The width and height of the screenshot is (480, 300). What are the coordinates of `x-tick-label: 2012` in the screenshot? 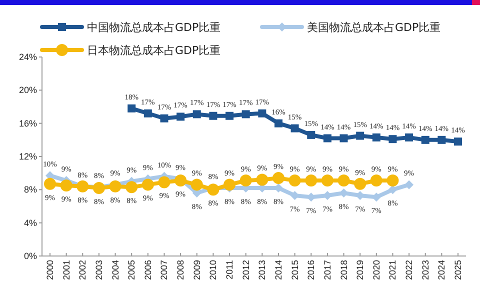 It's located at (245, 270).